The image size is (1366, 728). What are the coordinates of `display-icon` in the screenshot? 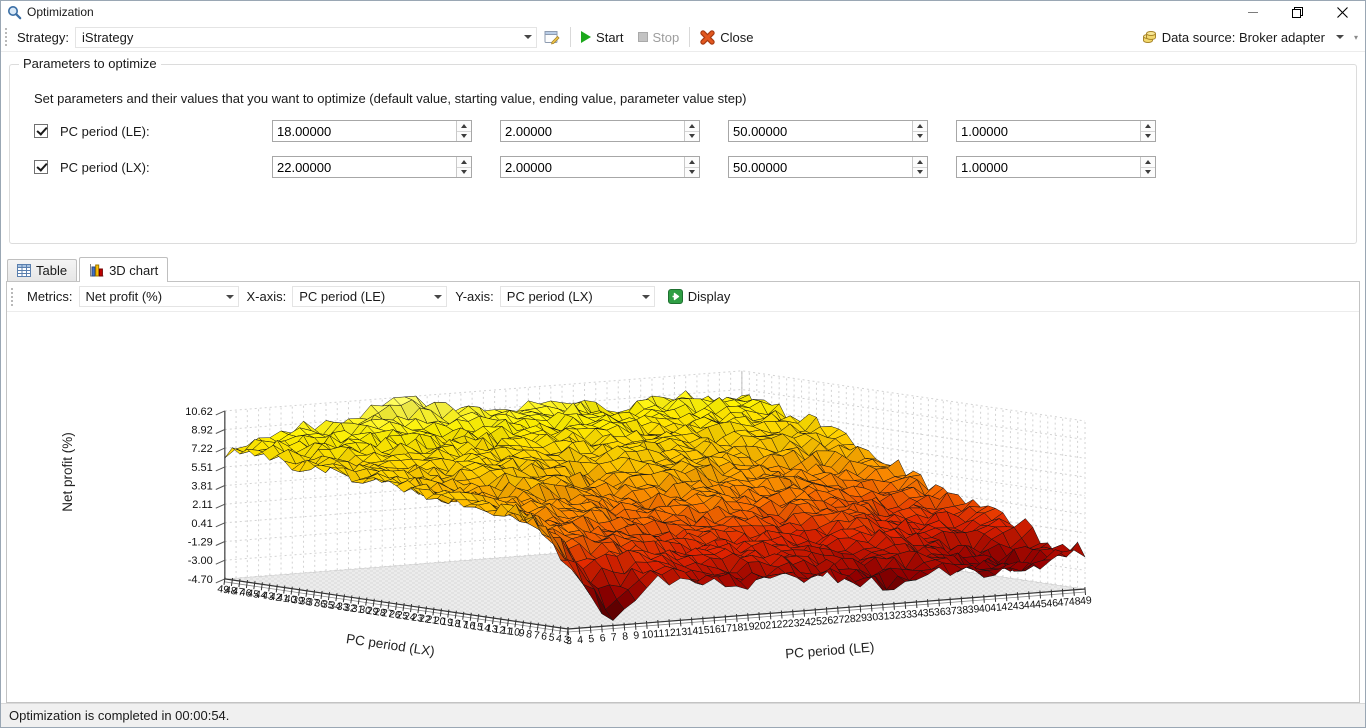 It's located at (675, 296).